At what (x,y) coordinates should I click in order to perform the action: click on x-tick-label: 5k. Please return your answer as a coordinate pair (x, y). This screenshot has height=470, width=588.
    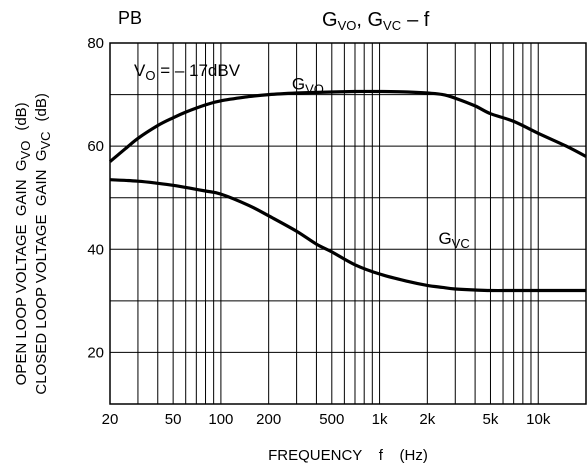
    Looking at the image, I should click on (491, 419).